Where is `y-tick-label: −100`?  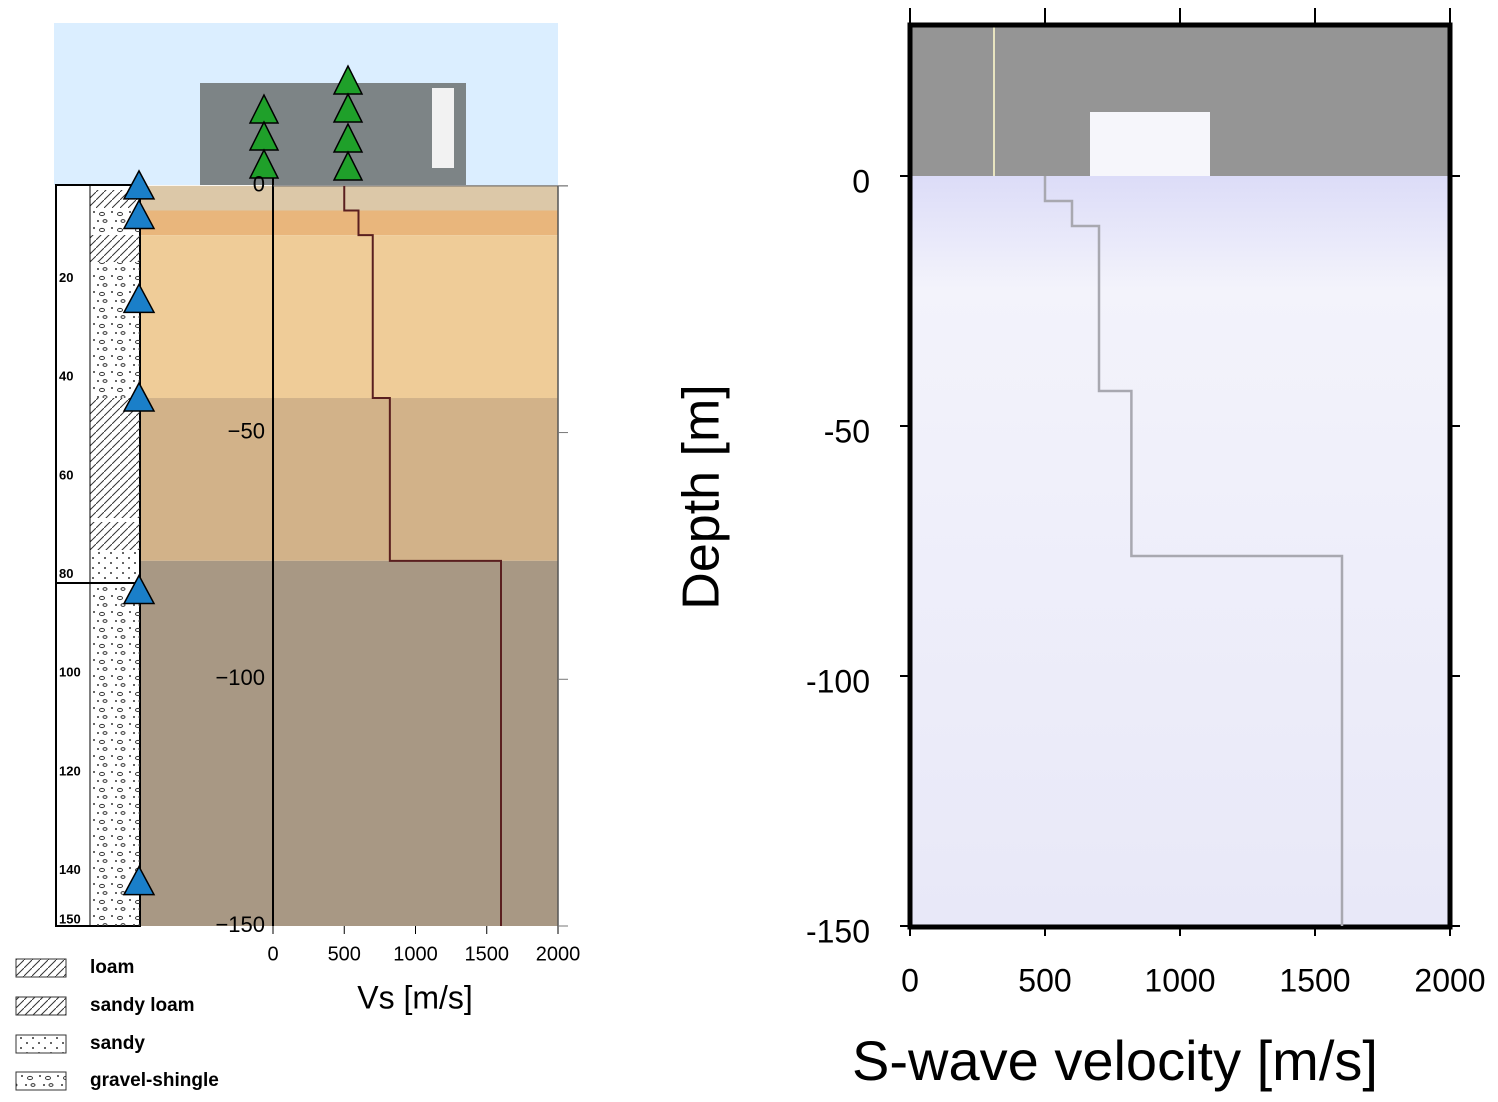 y-tick-label: −100 is located at coordinates (240, 677).